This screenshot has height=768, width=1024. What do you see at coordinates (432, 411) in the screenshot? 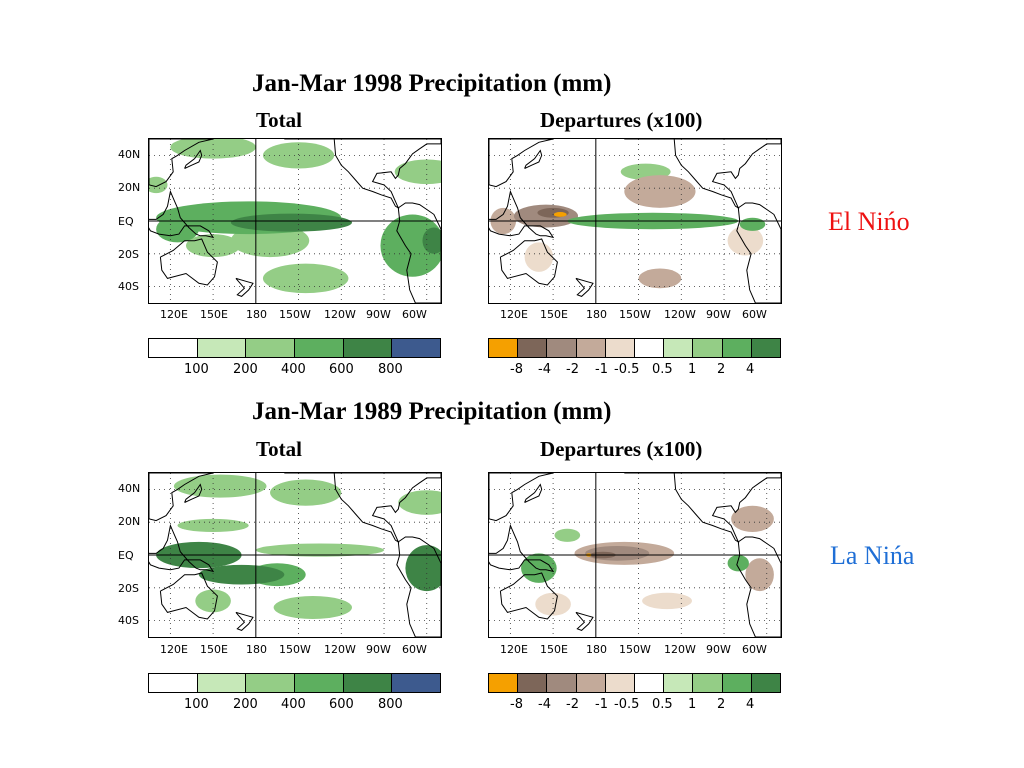
I see `panel-title-1989: Jan-Mar 1989 Precipitation (mm)` at bounding box center [432, 411].